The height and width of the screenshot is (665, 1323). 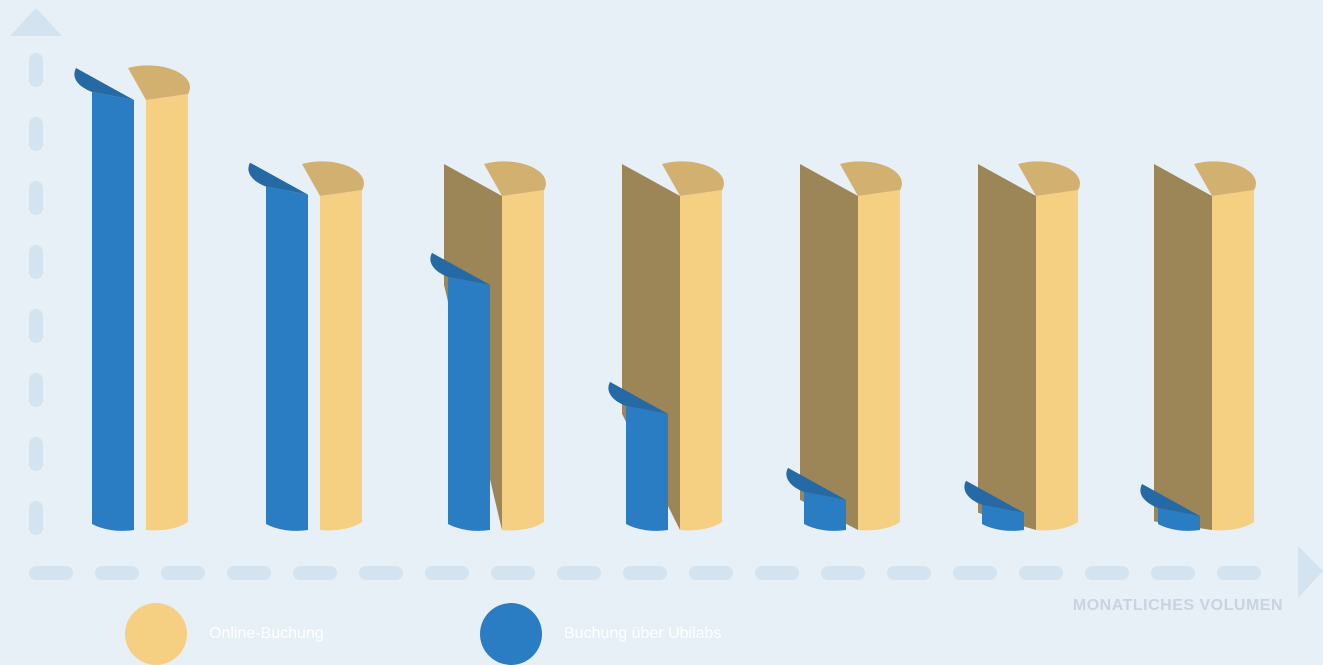 What do you see at coordinates (1310, 572) in the screenshot?
I see `arrow-right-icon` at bounding box center [1310, 572].